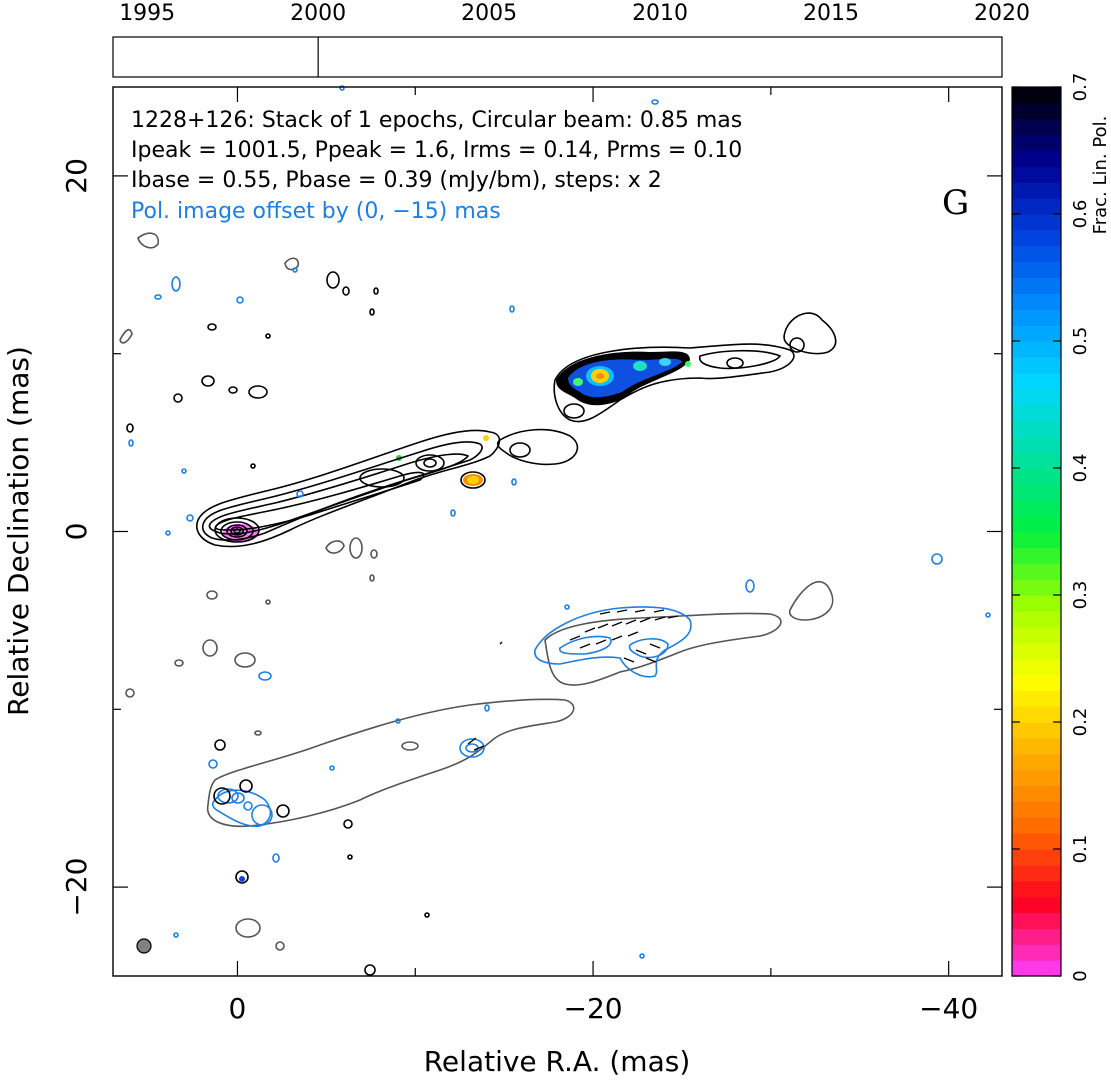  Describe the element at coordinates (1080, 975) in the screenshot. I see `colorbar-tick-label: 0` at that location.